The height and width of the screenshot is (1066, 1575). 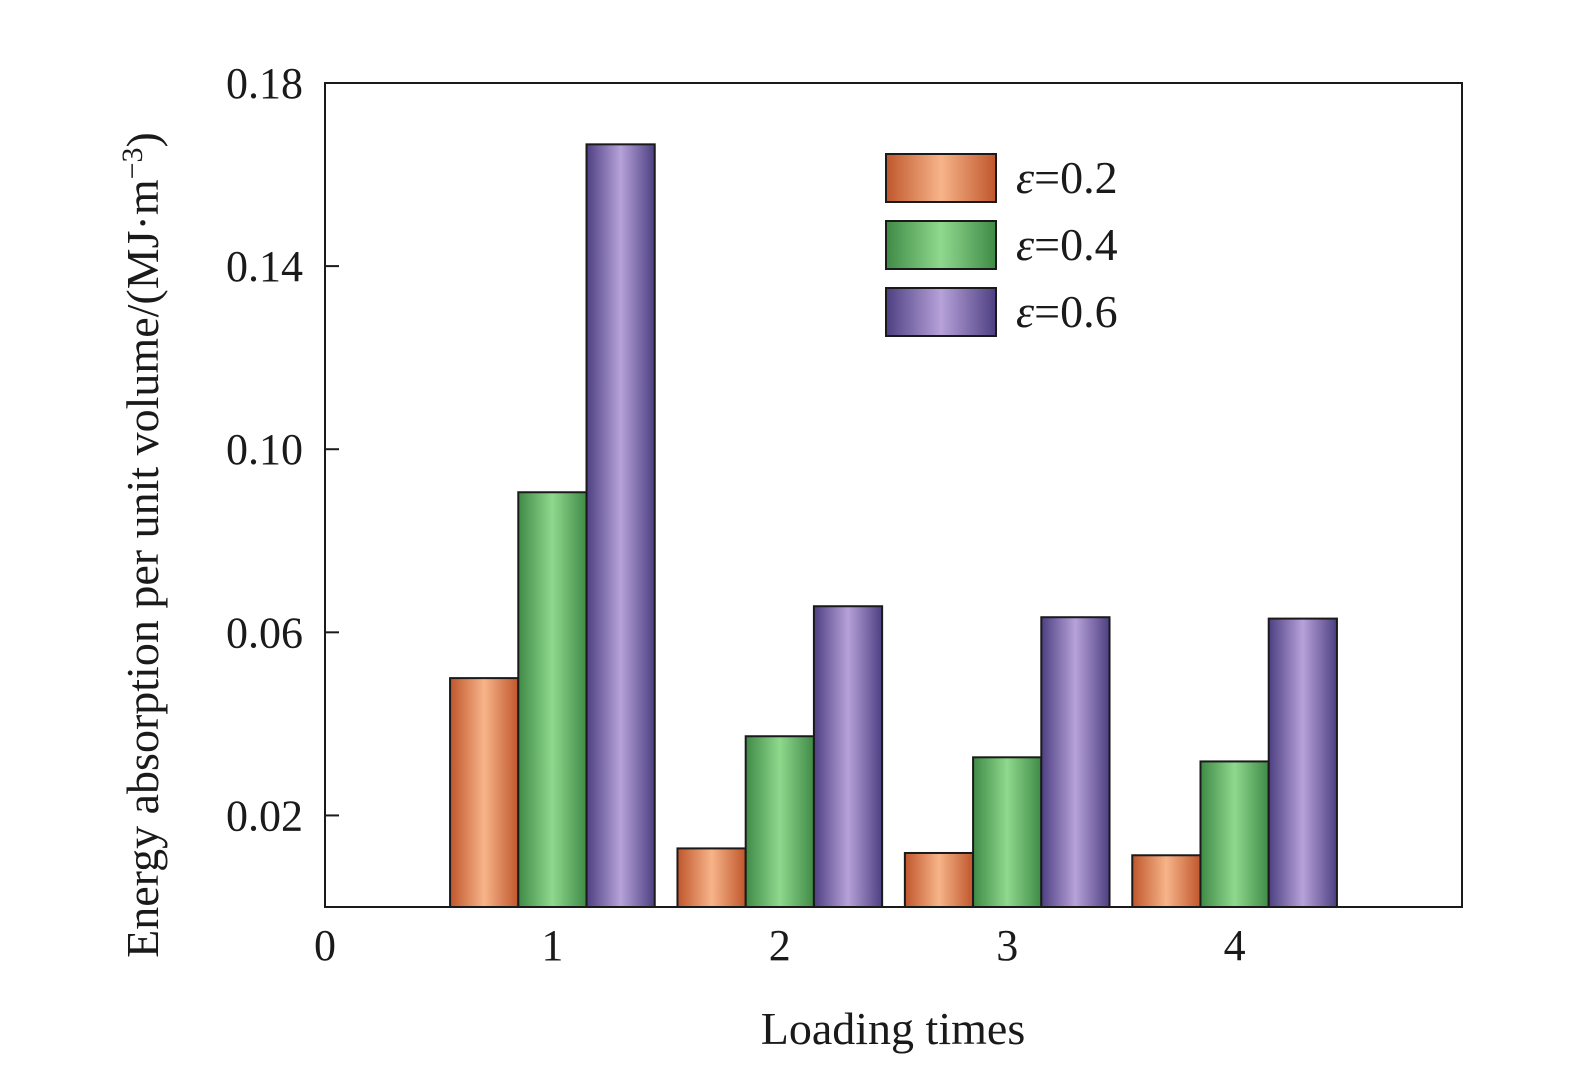 What do you see at coordinates (939, 880) in the screenshot?
I see `bar-series1-cat3` at bounding box center [939, 880].